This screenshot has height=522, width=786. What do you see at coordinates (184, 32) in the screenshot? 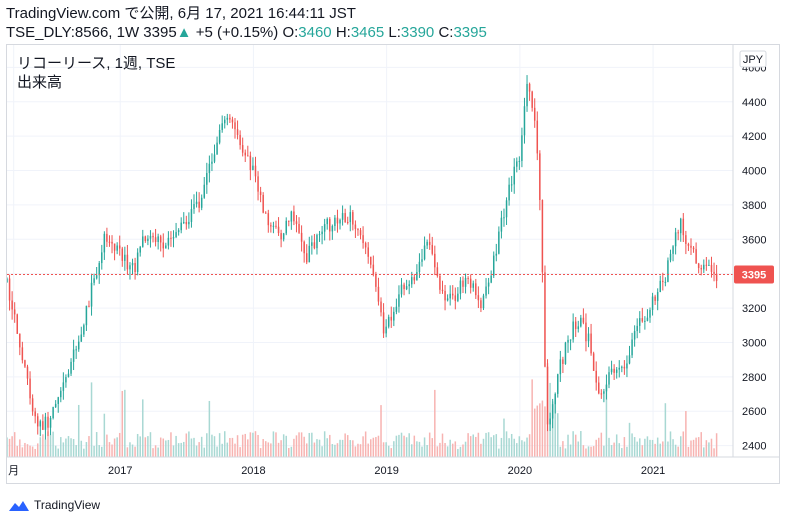
I see `change-up-icon: ▲` at bounding box center [184, 32].